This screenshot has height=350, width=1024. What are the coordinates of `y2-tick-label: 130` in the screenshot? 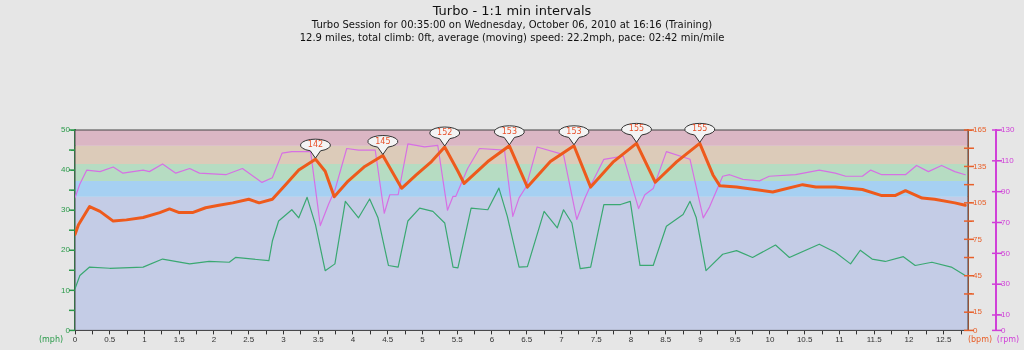 It's located at (1008, 130).